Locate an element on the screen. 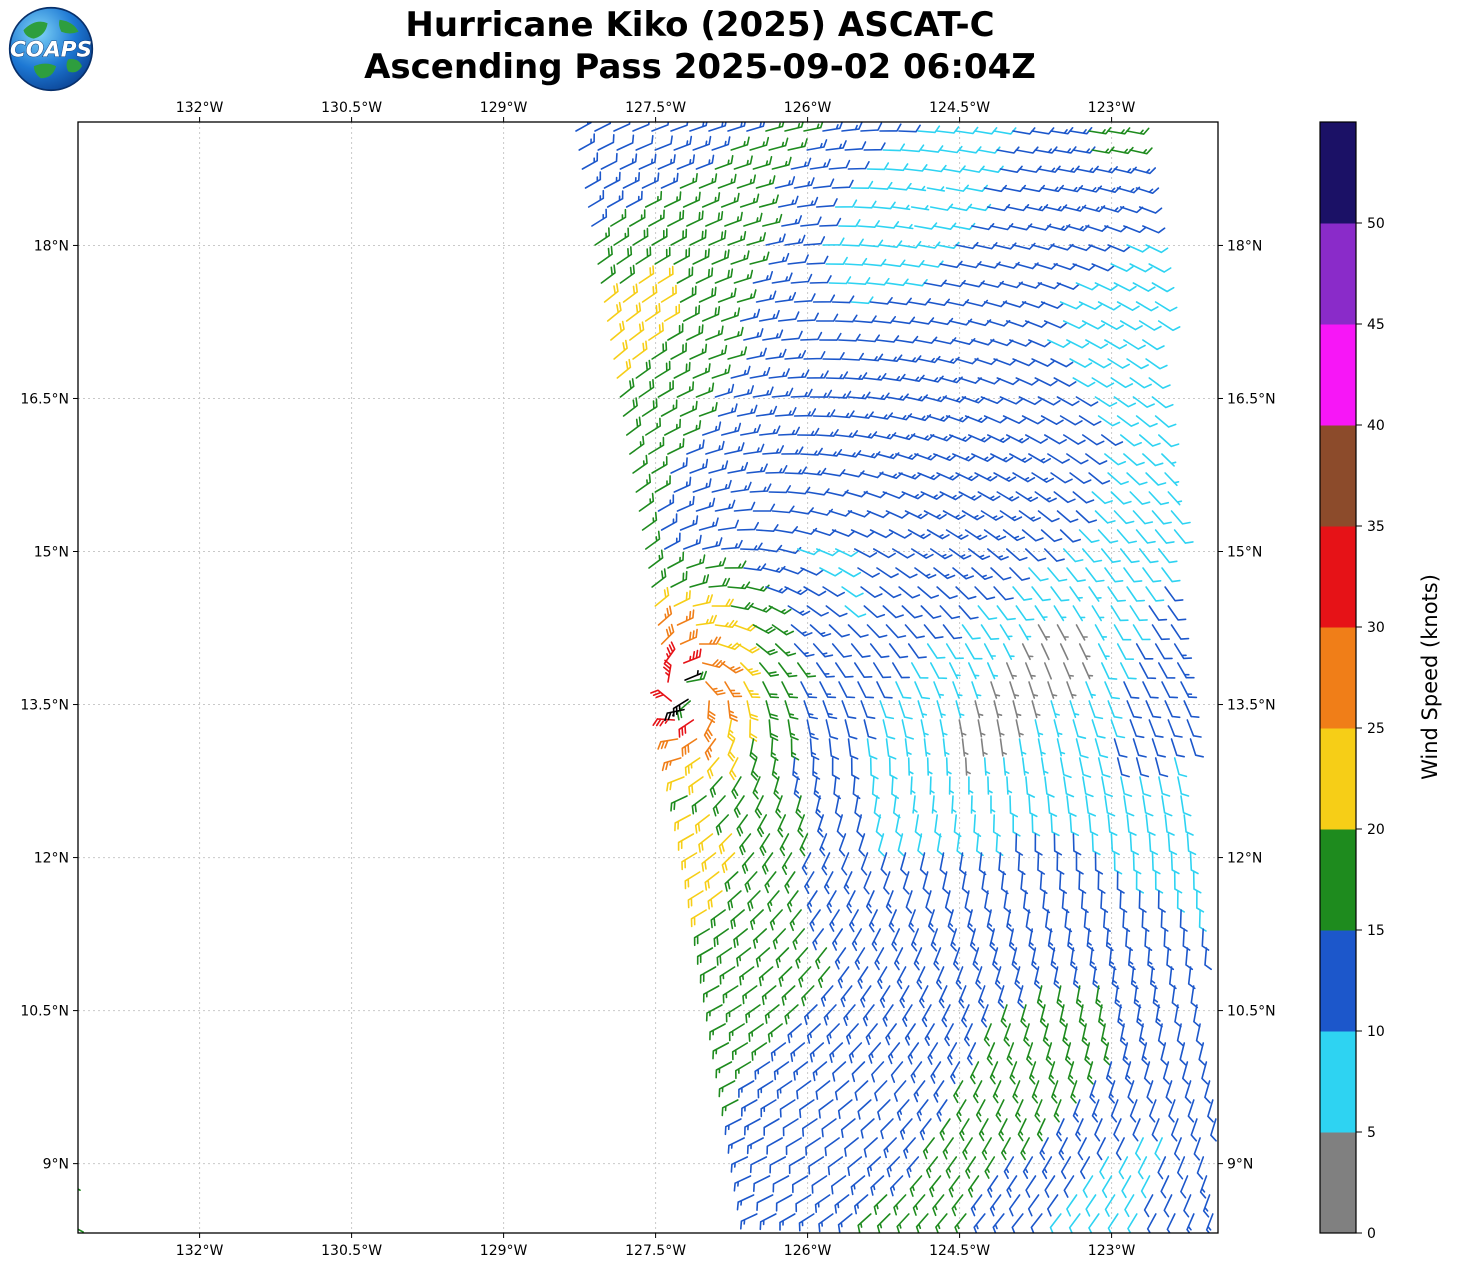 The image size is (1457, 1264). colorbar-segment is located at coordinates (1338, 1183).